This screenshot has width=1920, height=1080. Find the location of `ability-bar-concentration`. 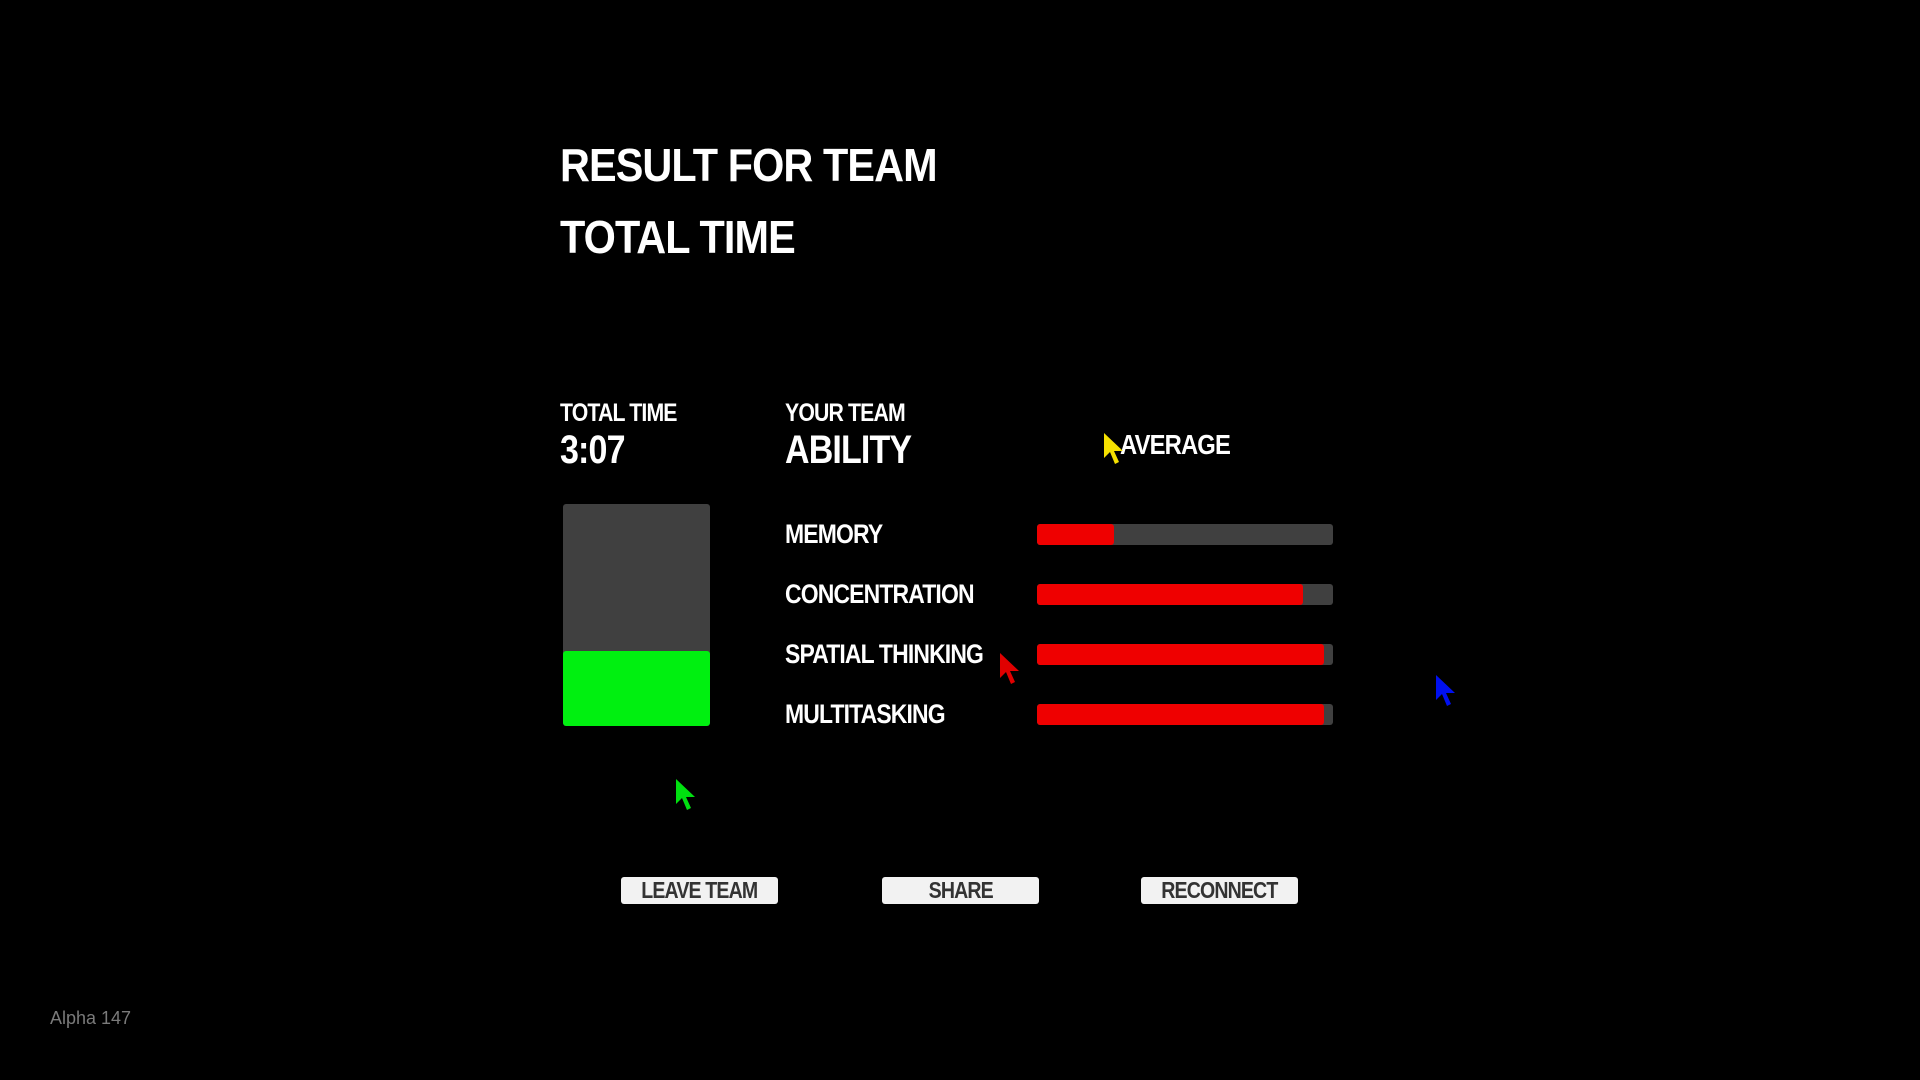

ability-bar-concentration is located at coordinates (1185, 594).